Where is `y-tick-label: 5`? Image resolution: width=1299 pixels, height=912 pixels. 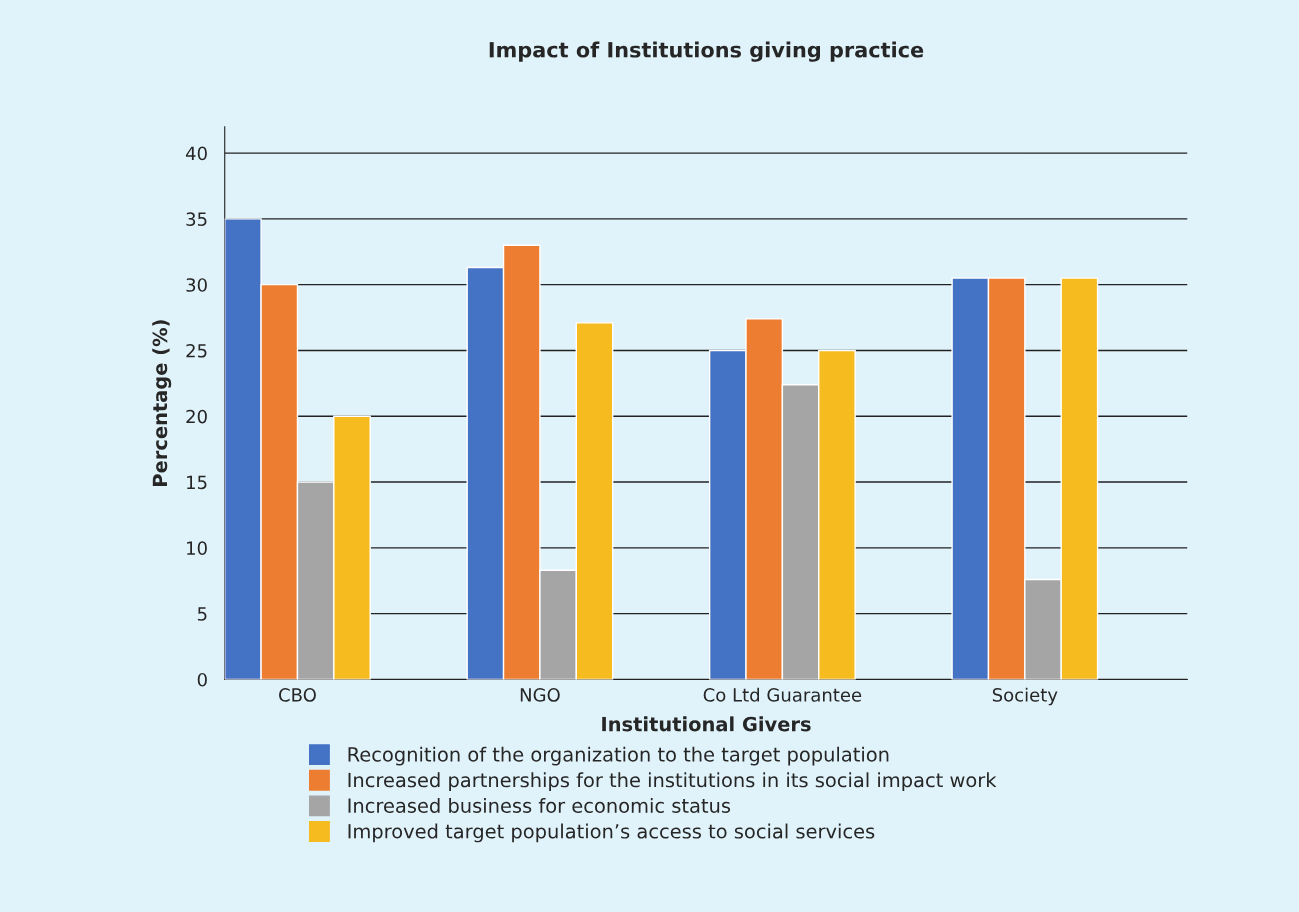
y-tick-label: 5 is located at coordinates (202, 614).